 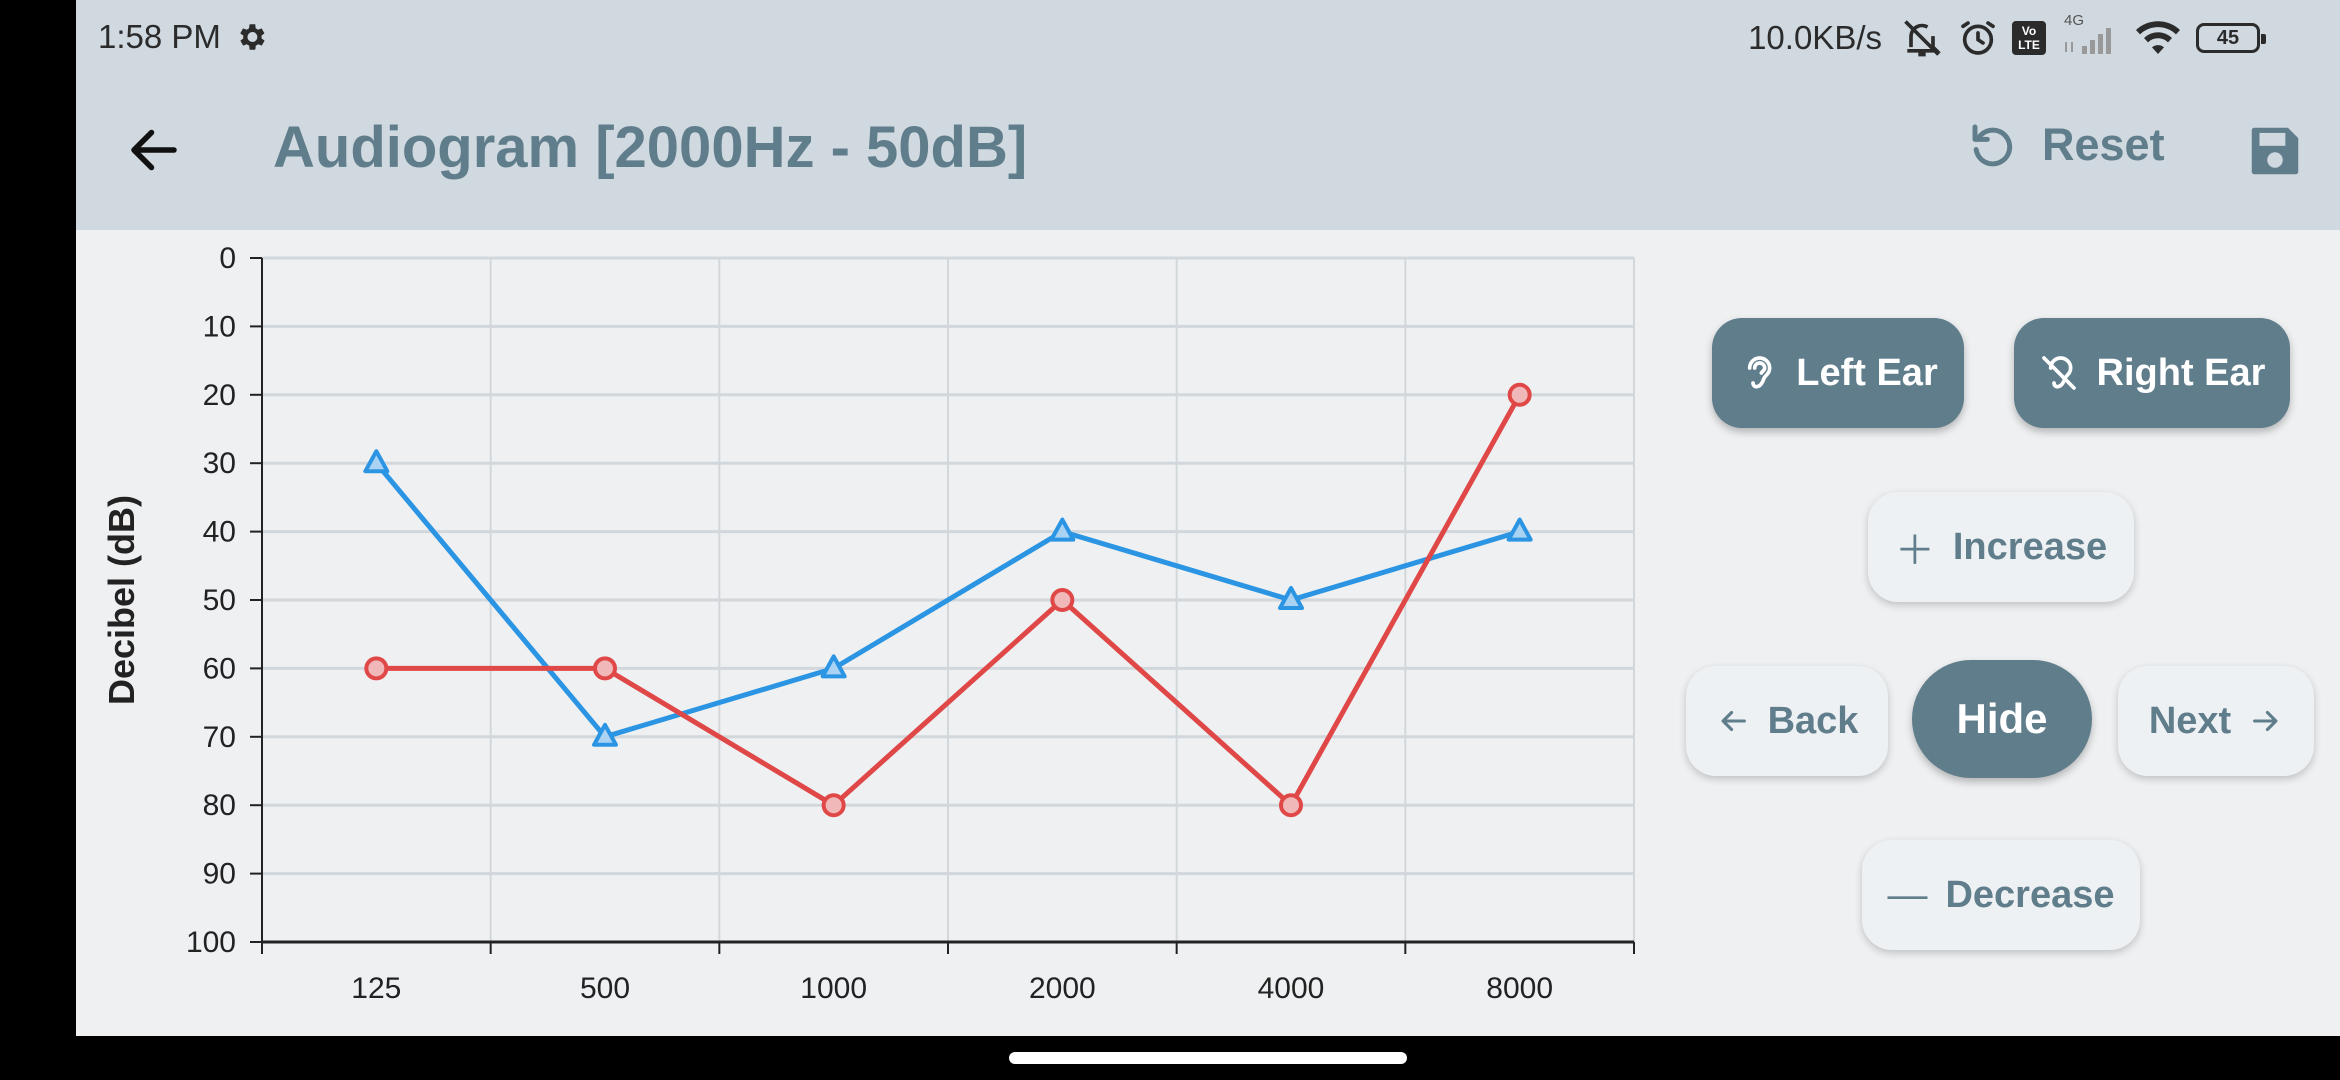 I want to click on battery-icon: 45, so click(x=2231, y=38).